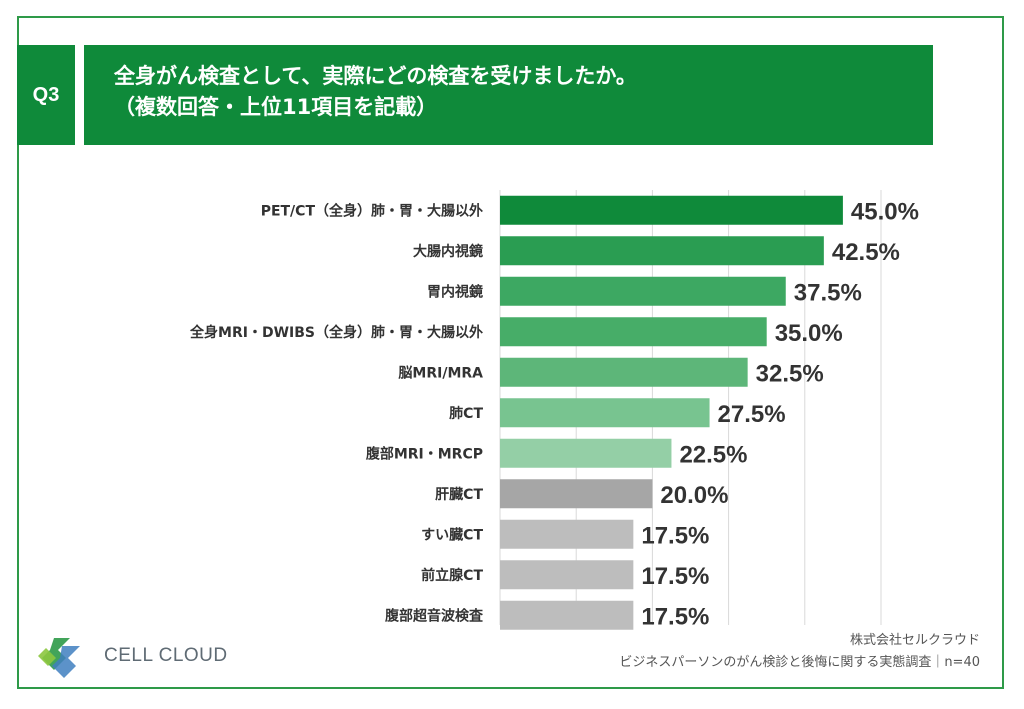 The height and width of the screenshot is (709, 1024). What do you see at coordinates (885, 211) in the screenshot?
I see `value-label: 45.0%` at bounding box center [885, 211].